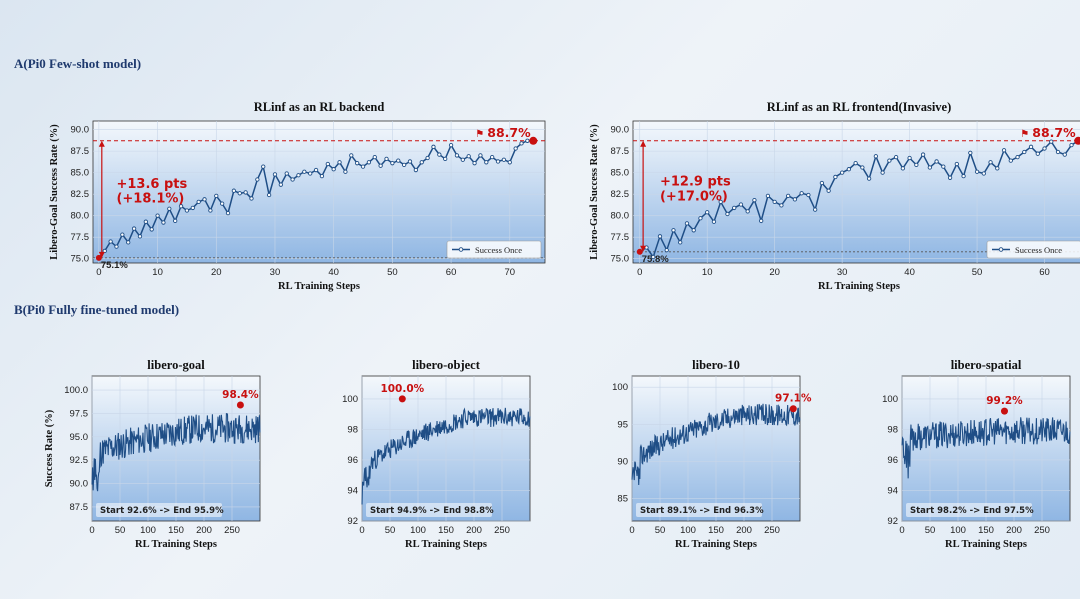  Describe the element at coordinates (643, 248) in the screenshot. I see `gain-arrow-tail` at that location.